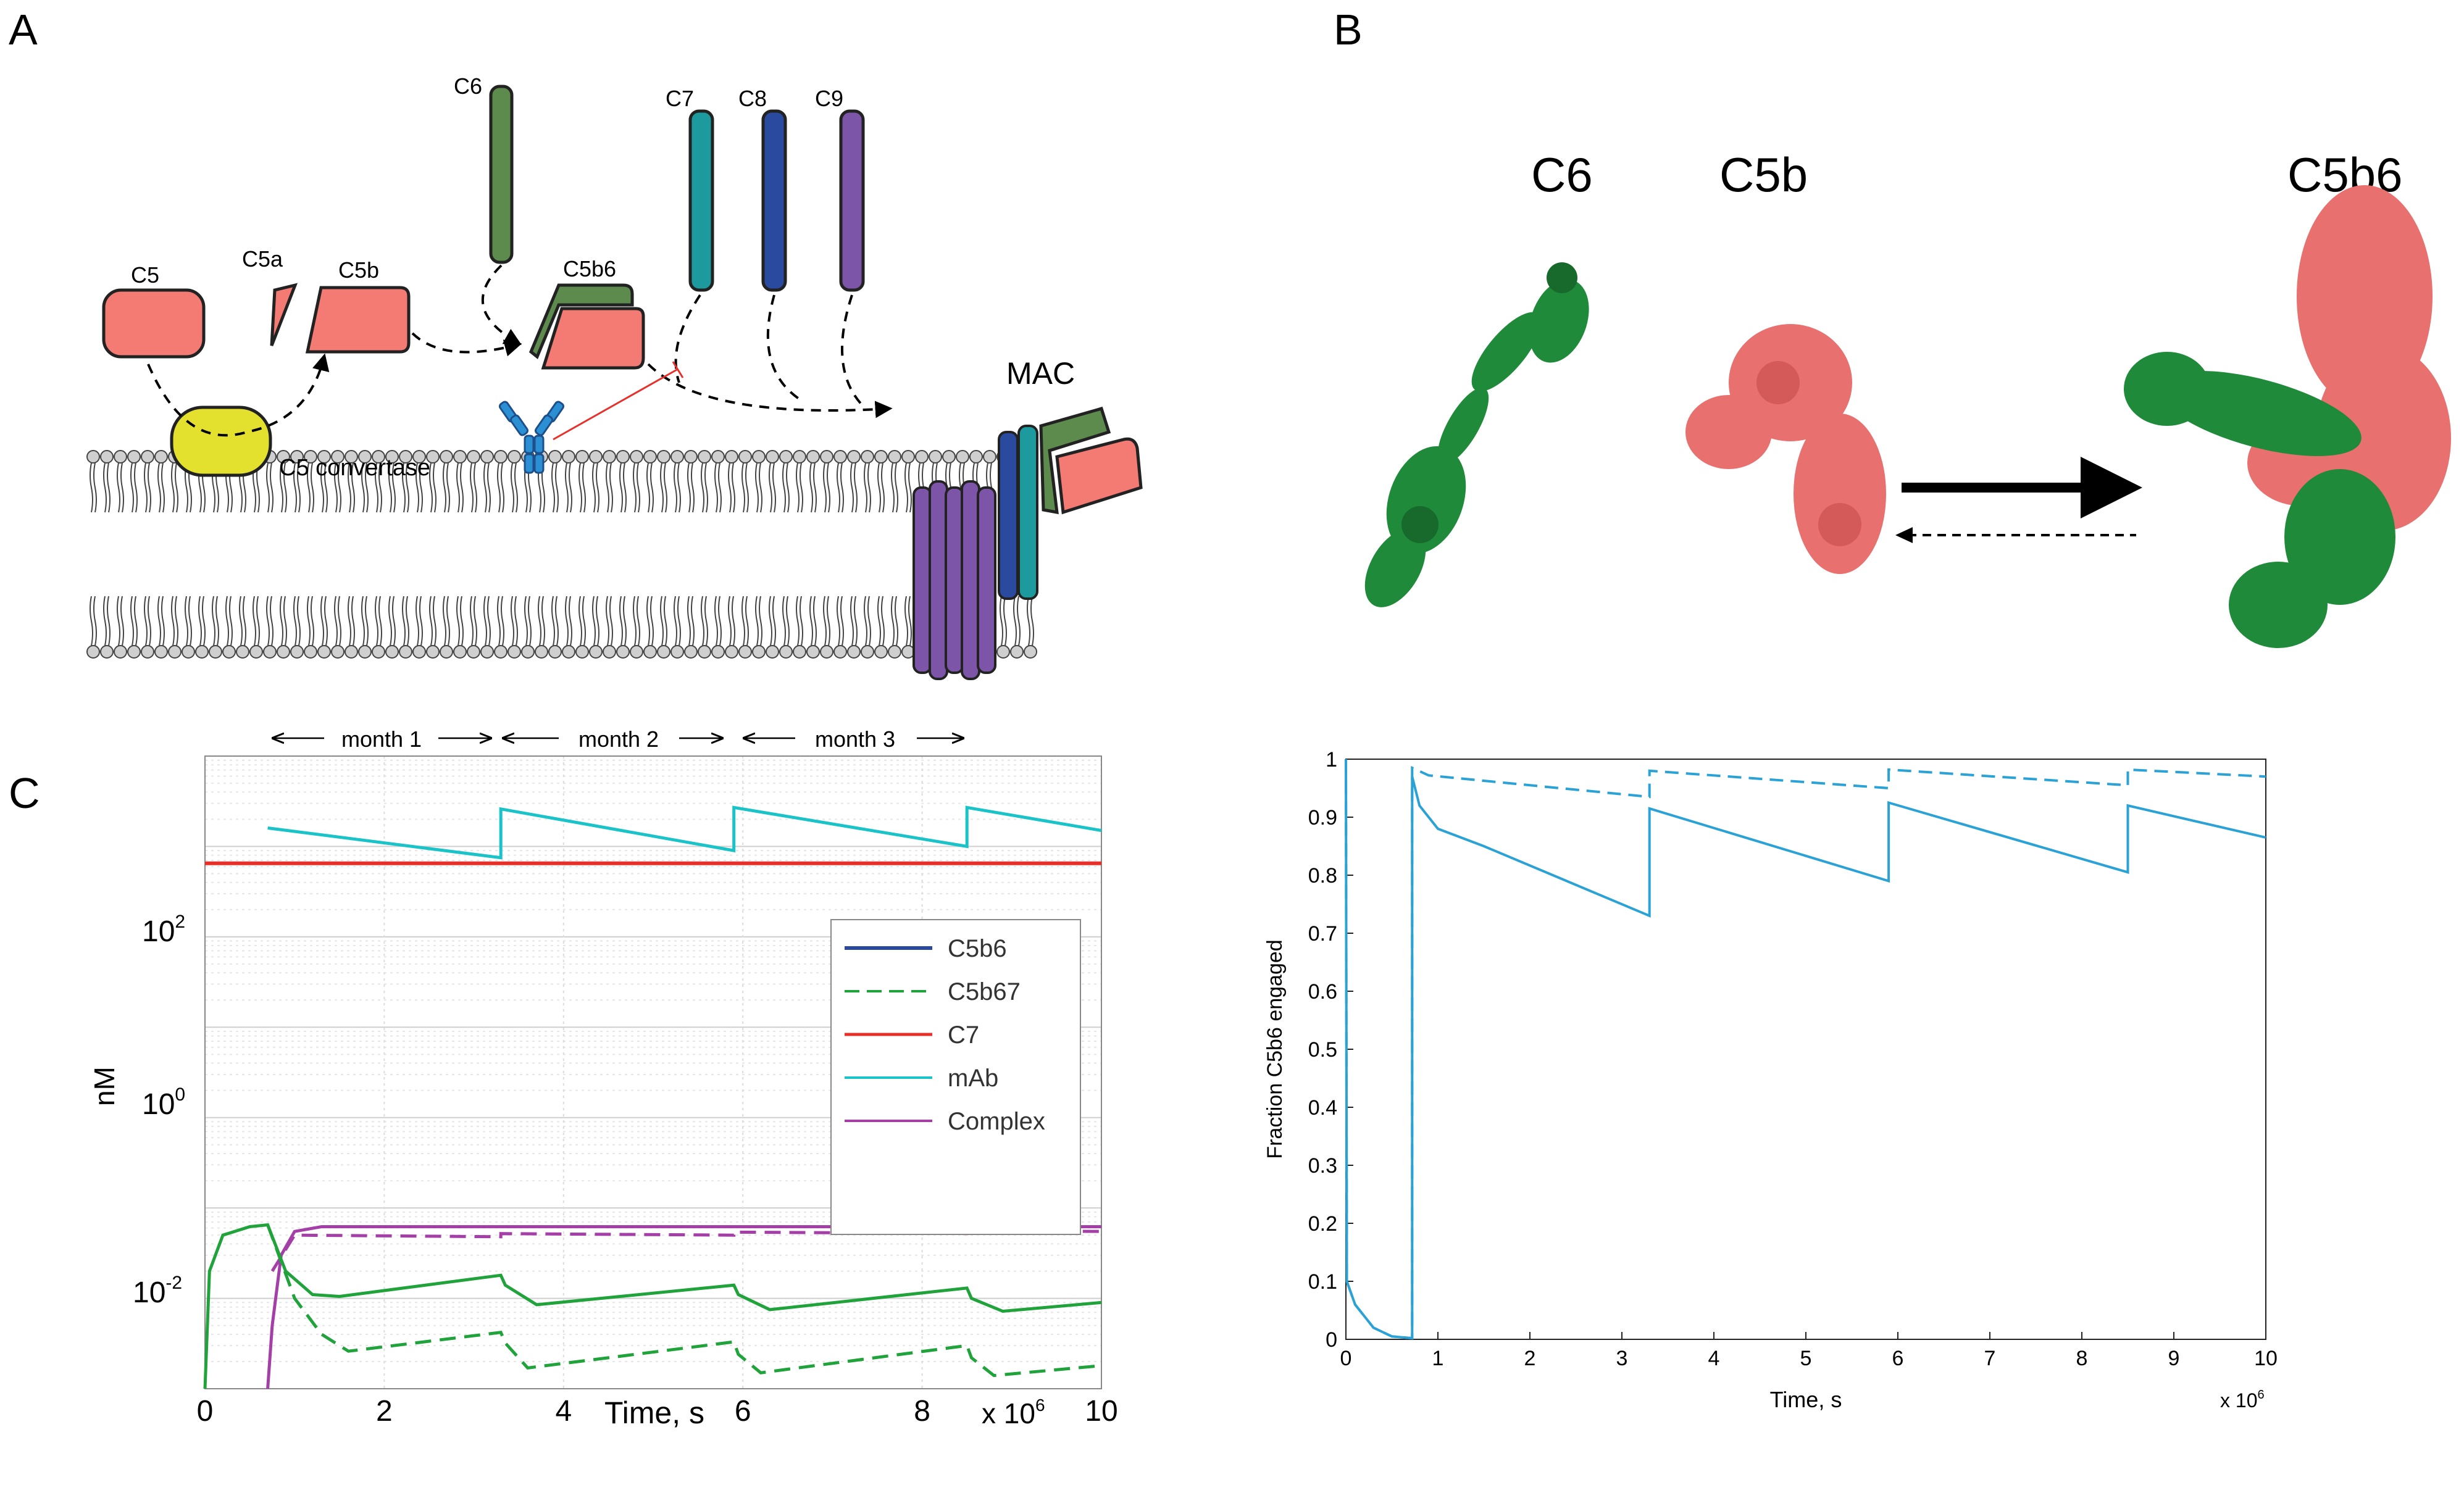 This screenshot has width=2464, height=1485. Describe the element at coordinates (678, 369) in the screenshot. I see `inhibition-bar` at that location.